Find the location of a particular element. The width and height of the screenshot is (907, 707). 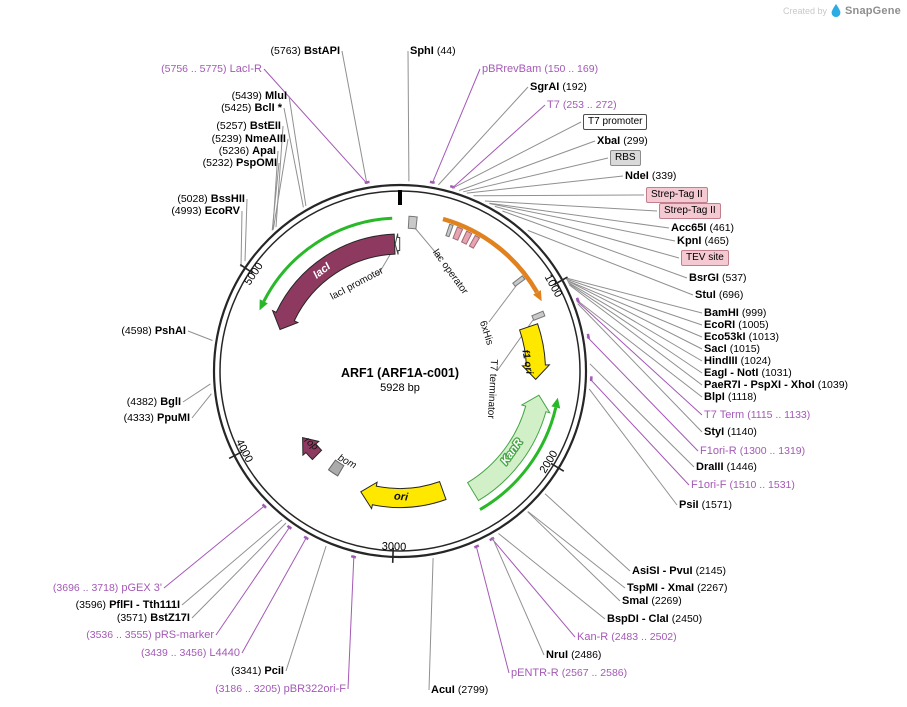

label-name: LacI-R is located at coordinates (245, 69).